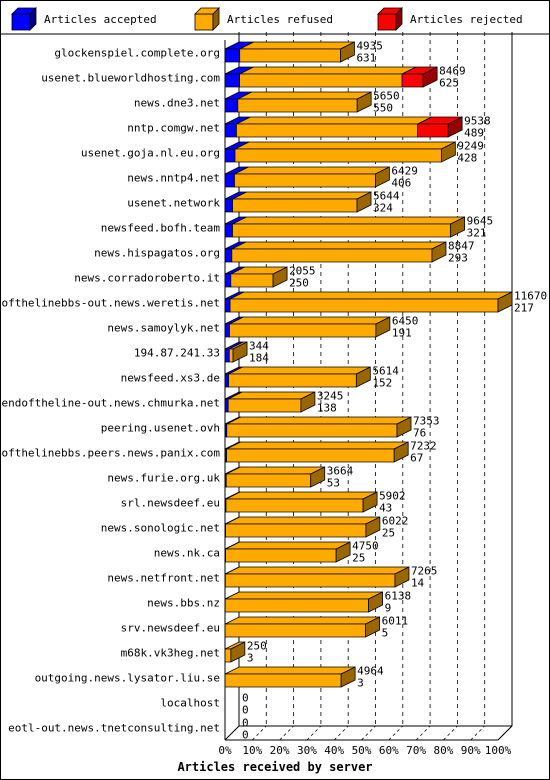 The height and width of the screenshot is (780, 550). What do you see at coordinates (480, 221) in the screenshot?
I see `total-label: 9645` at bounding box center [480, 221].